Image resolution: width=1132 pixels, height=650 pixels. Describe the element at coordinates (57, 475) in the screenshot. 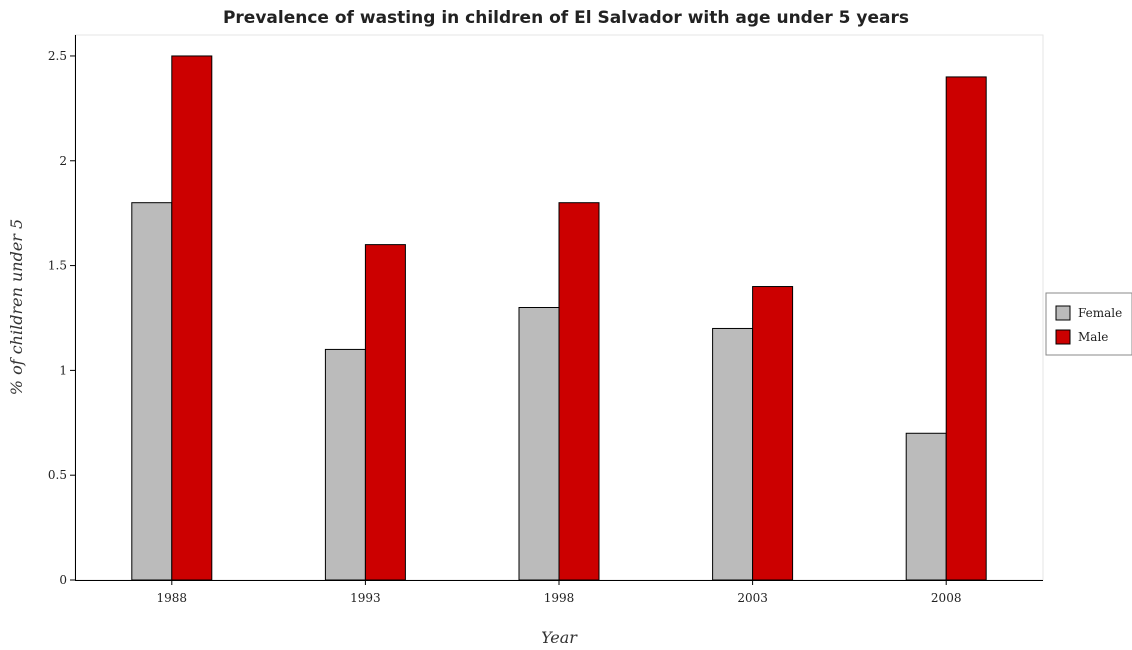

I see `y-tick-label: 0.5` at that location.